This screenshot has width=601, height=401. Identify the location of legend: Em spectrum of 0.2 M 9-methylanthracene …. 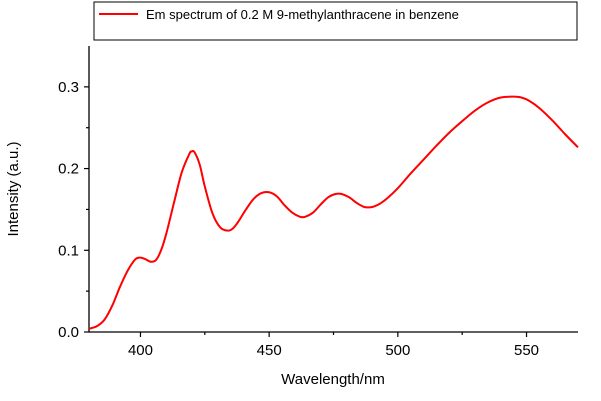
(335, 21).